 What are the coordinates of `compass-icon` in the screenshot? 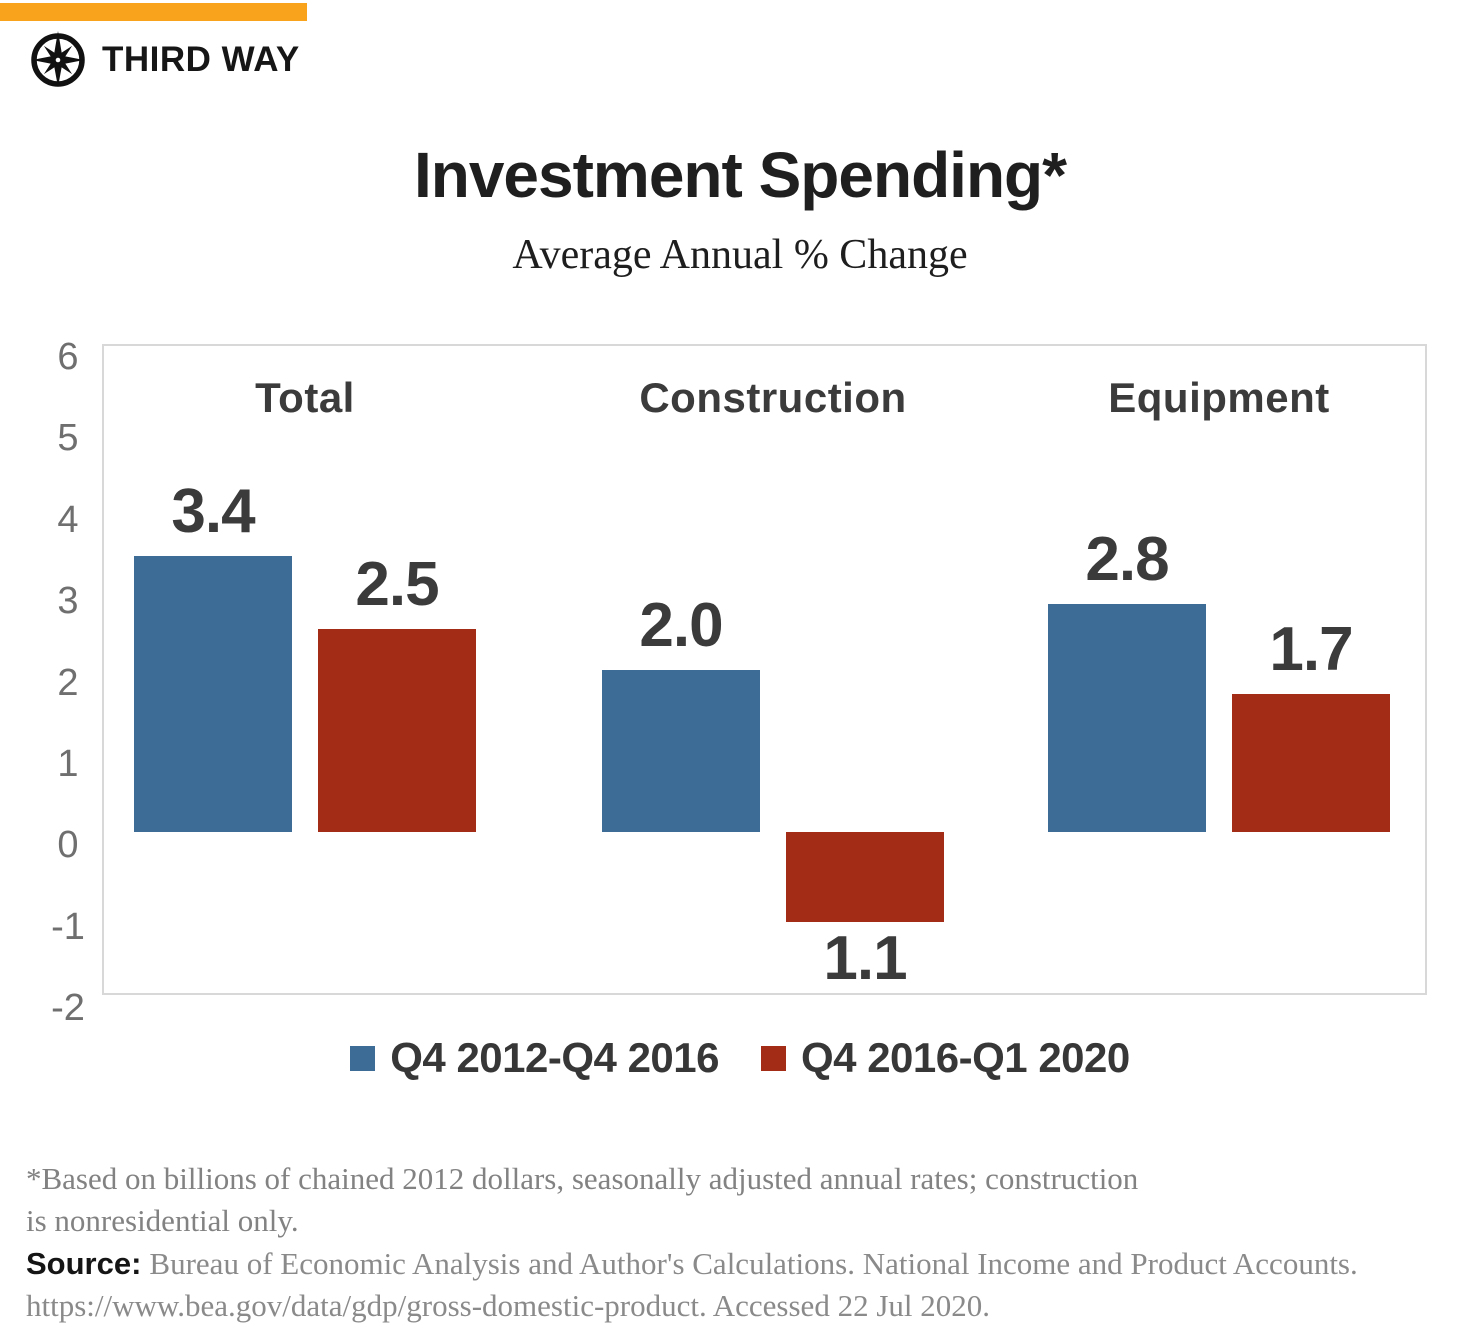 It's located at (58, 59).